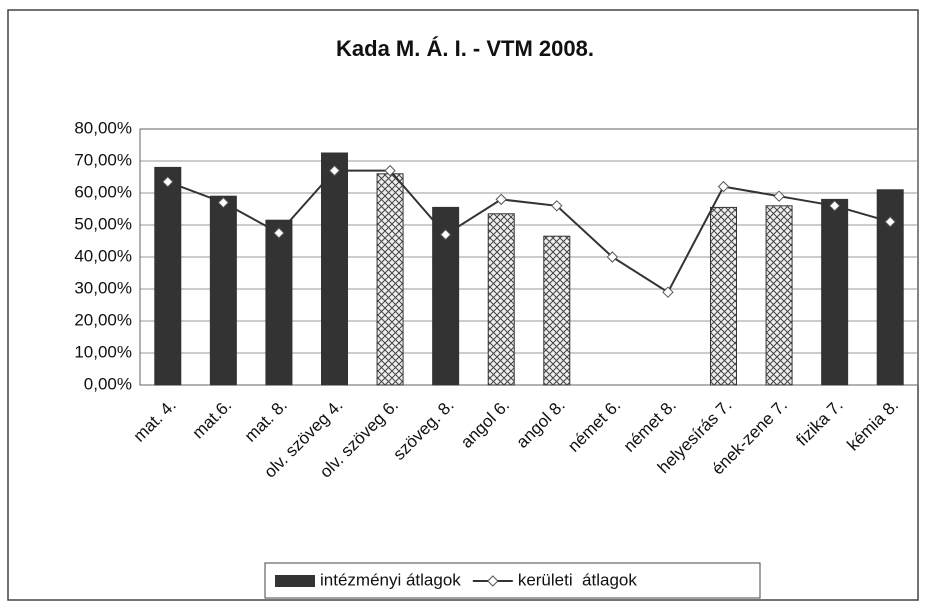 The width and height of the screenshot is (928, 601). I want to click on x-tick-label: mat. 8., so click(266, 421).